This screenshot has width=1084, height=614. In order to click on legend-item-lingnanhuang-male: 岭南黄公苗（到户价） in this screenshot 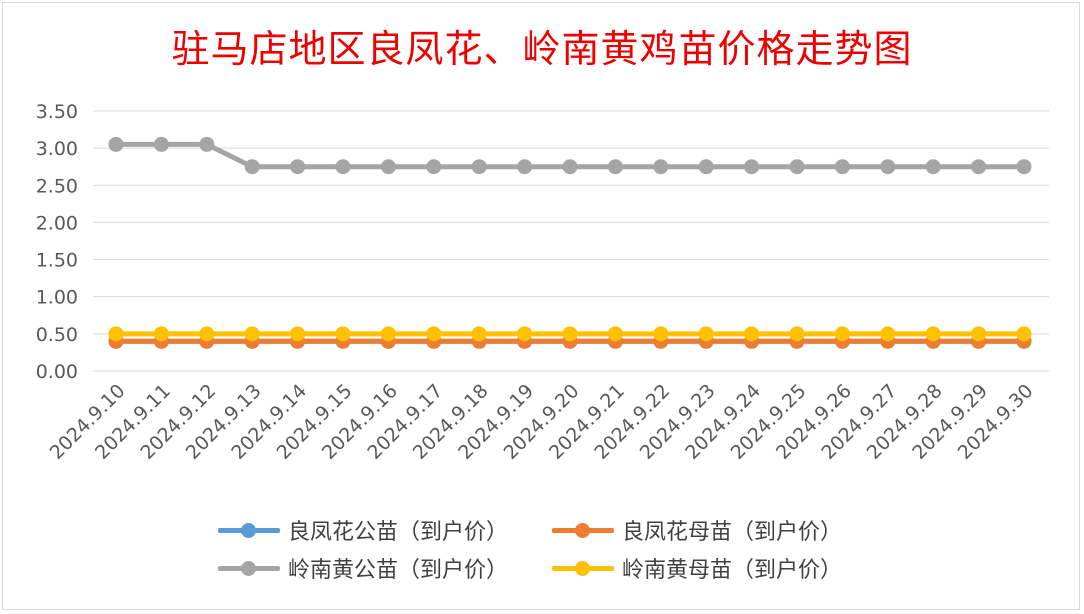, I will do `click(363, 568)`.